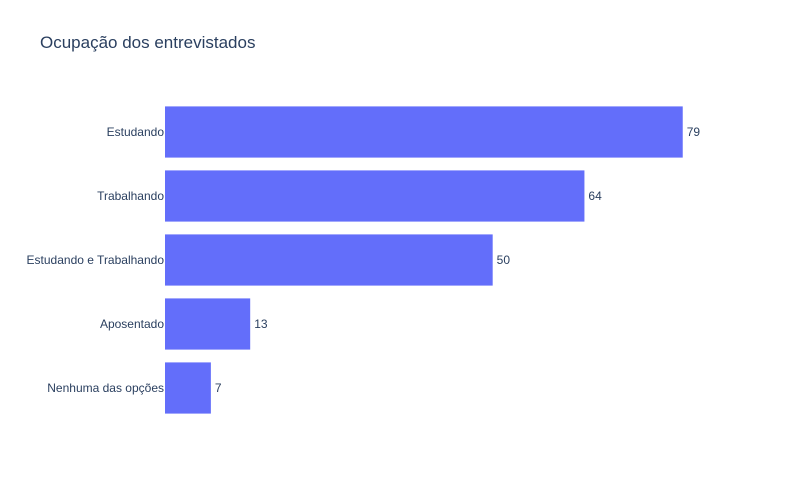 The height and width of the screenshot is (500, 800). What do you see at coordinates (148, 42) in the screenshot?
I see `chart-title: Ocupação dos entrevistados` at bounding box center [148, 42].